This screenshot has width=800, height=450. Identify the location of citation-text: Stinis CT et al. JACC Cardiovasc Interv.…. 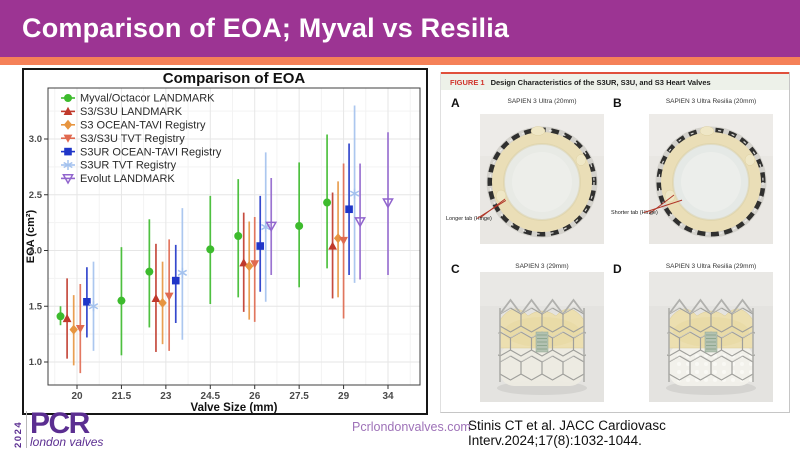
(567, 433).